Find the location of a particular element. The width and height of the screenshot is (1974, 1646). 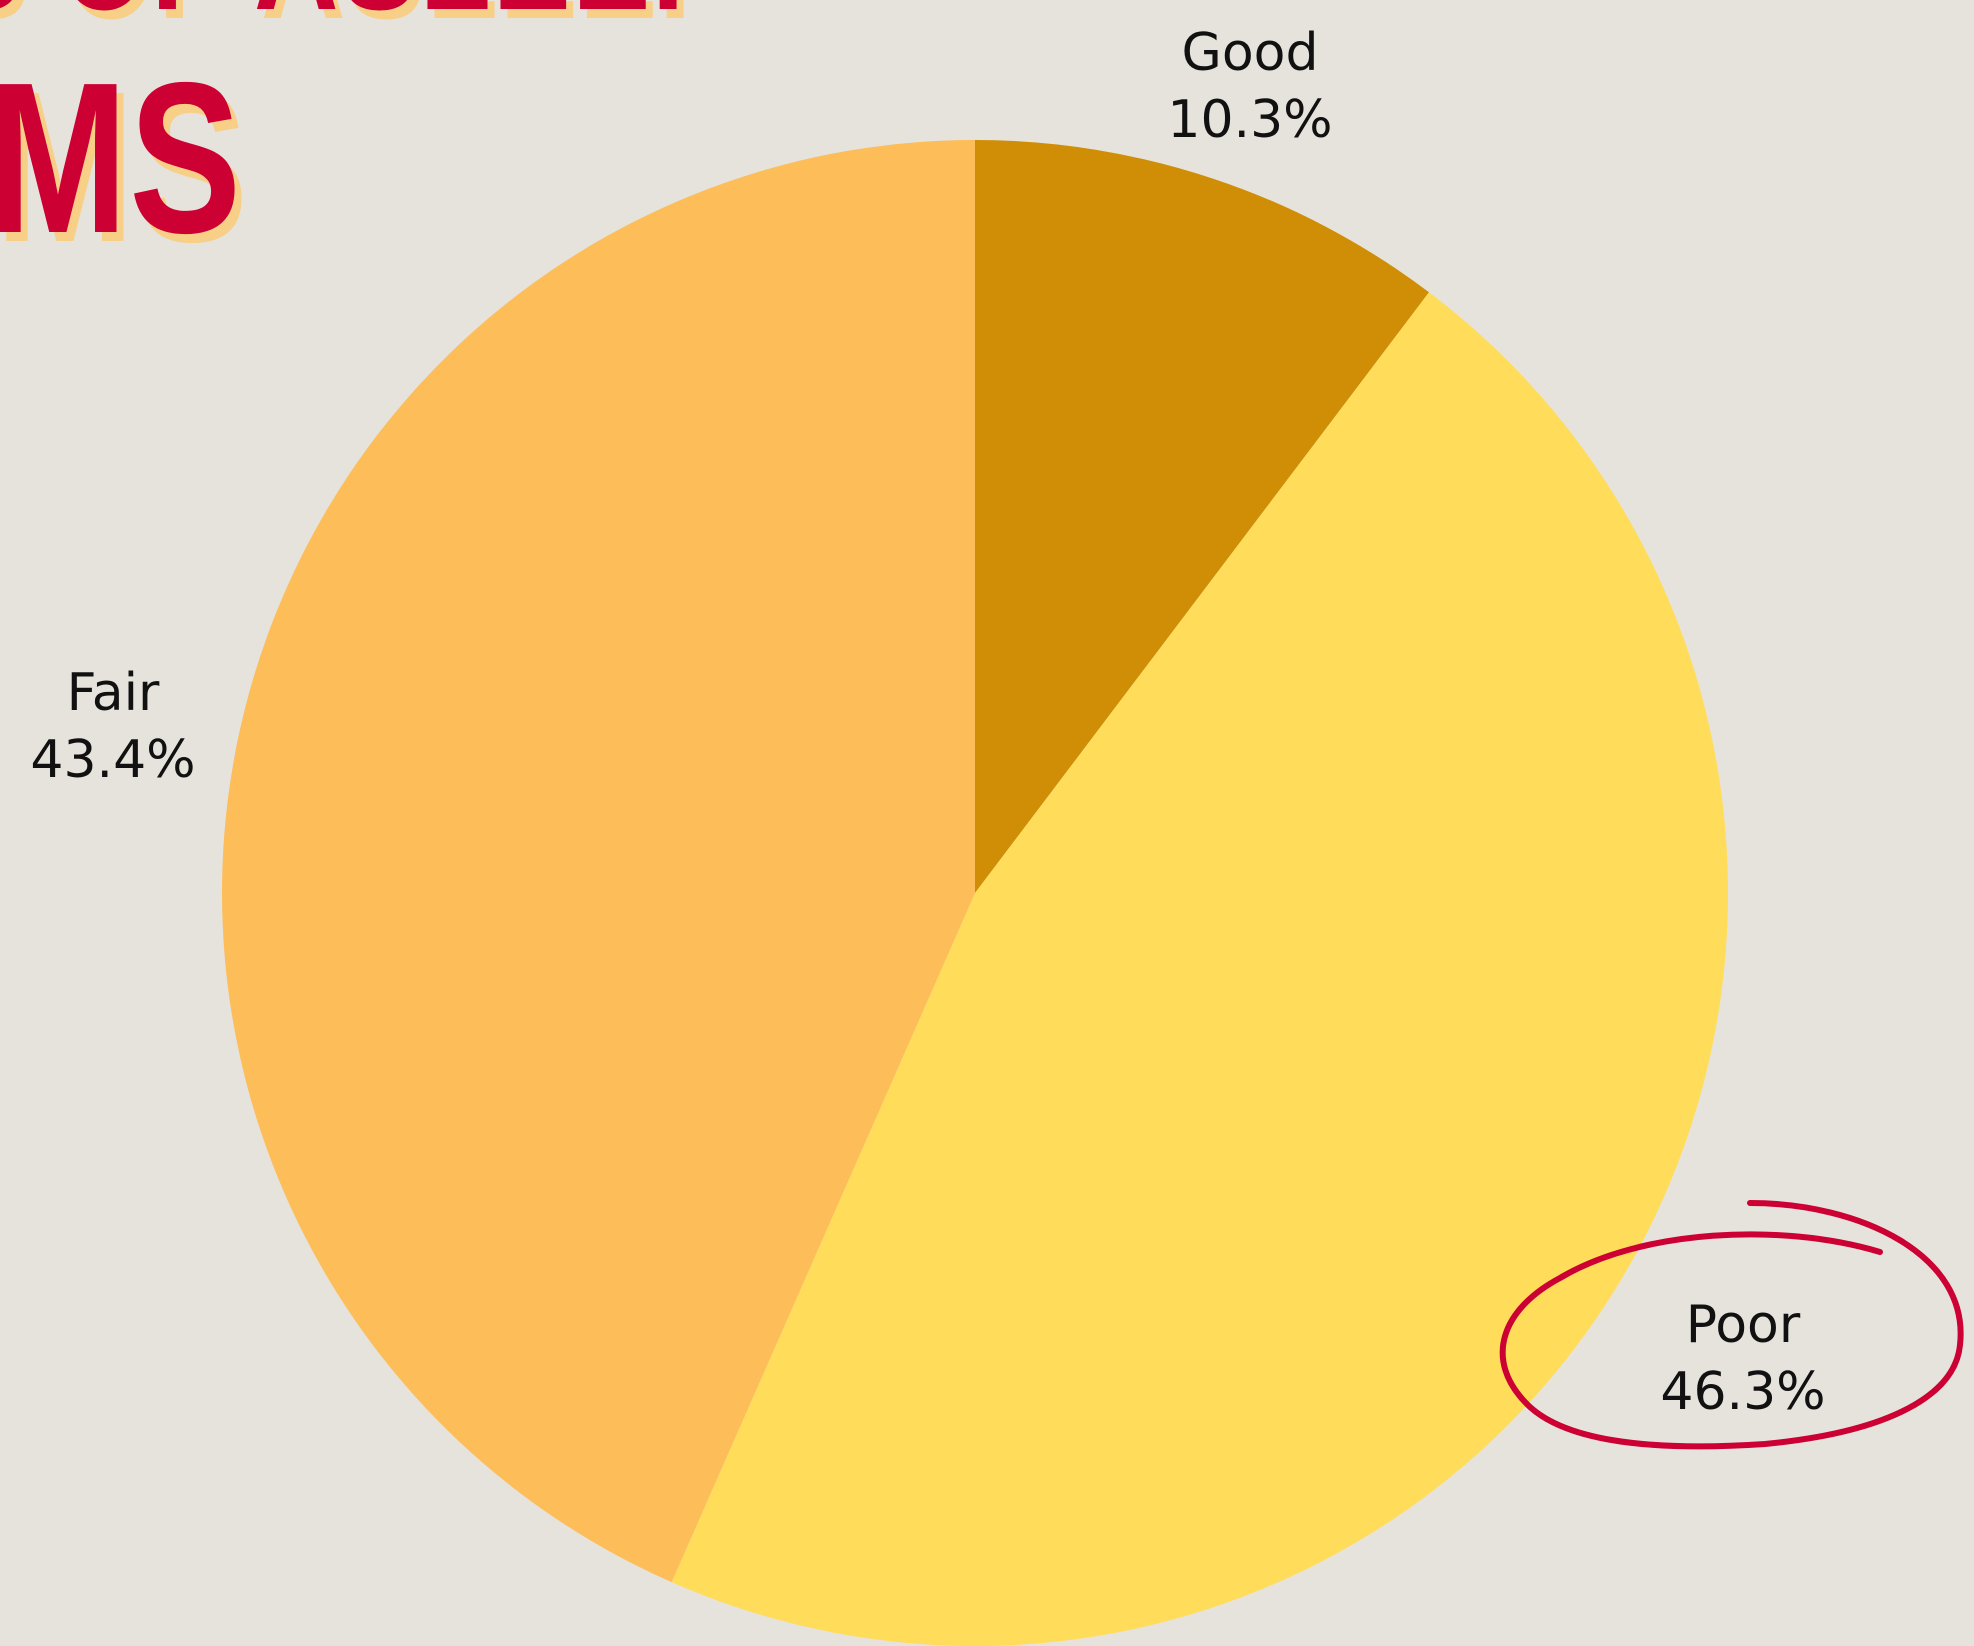

slice-value-poor: 46.3% is located at coordinates (1742, 1392).